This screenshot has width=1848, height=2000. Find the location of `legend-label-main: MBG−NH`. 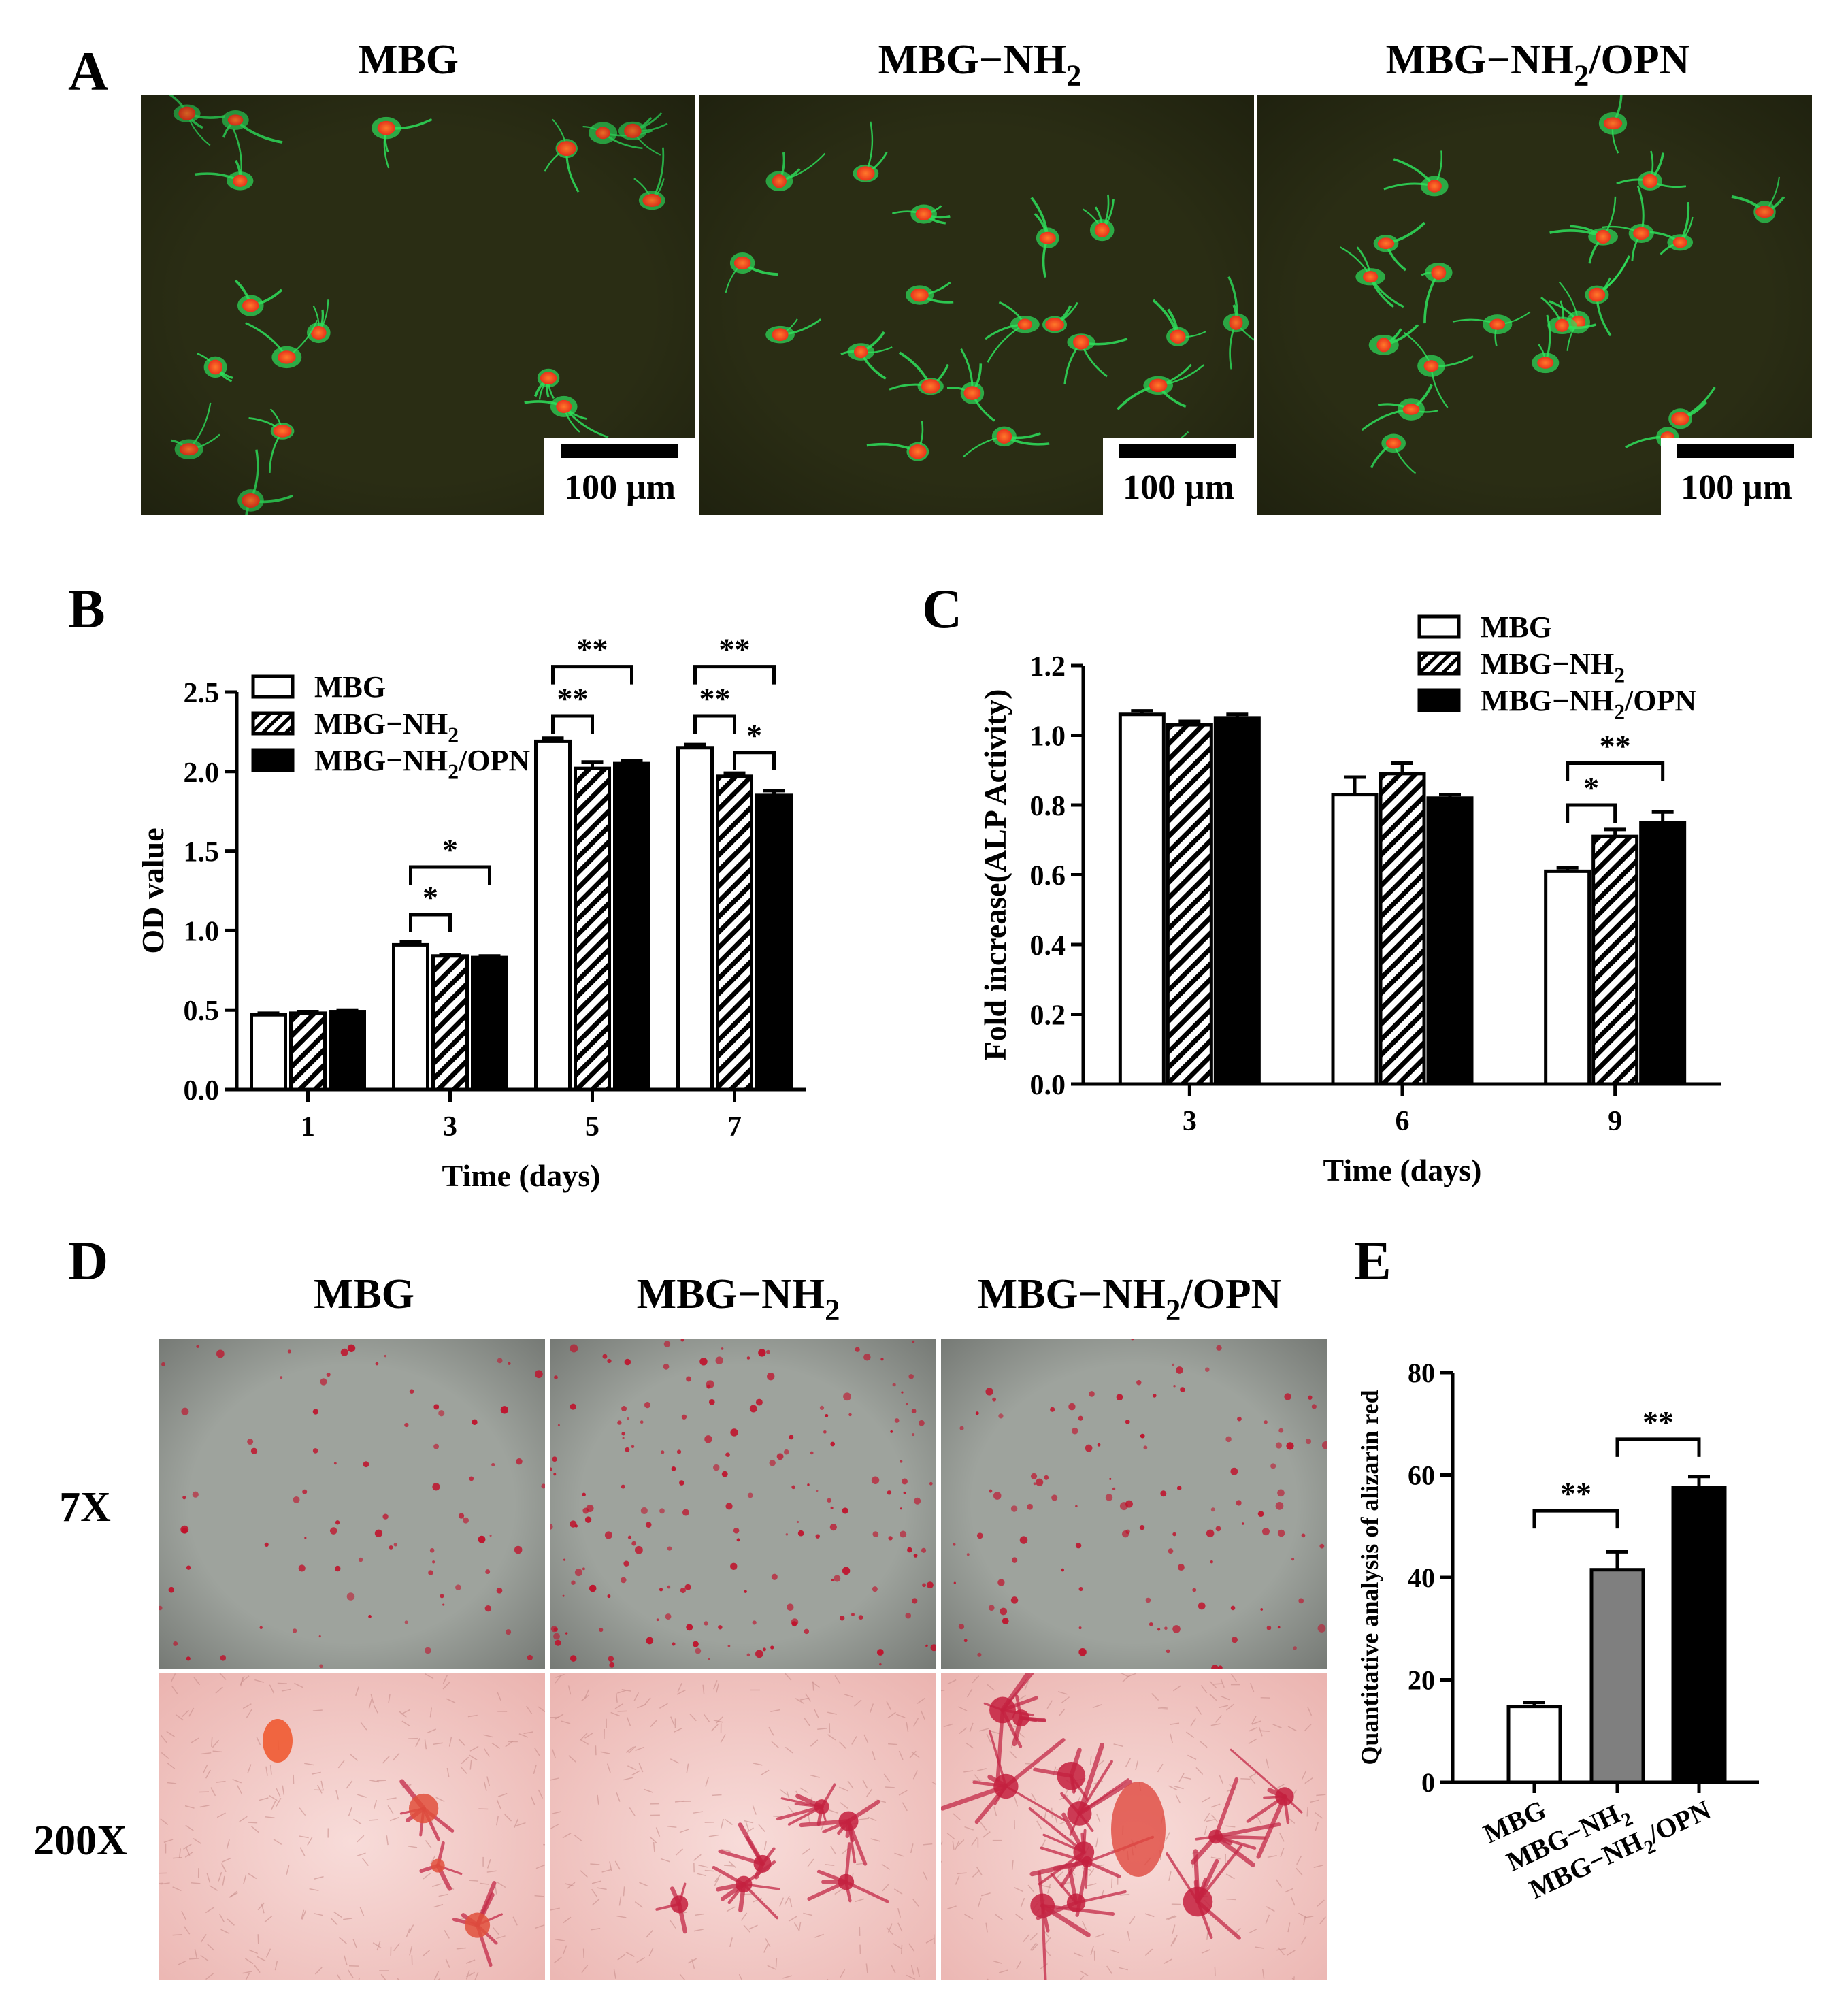

legend-label-main: MBG−NH is located at coordinates (1547, 664).